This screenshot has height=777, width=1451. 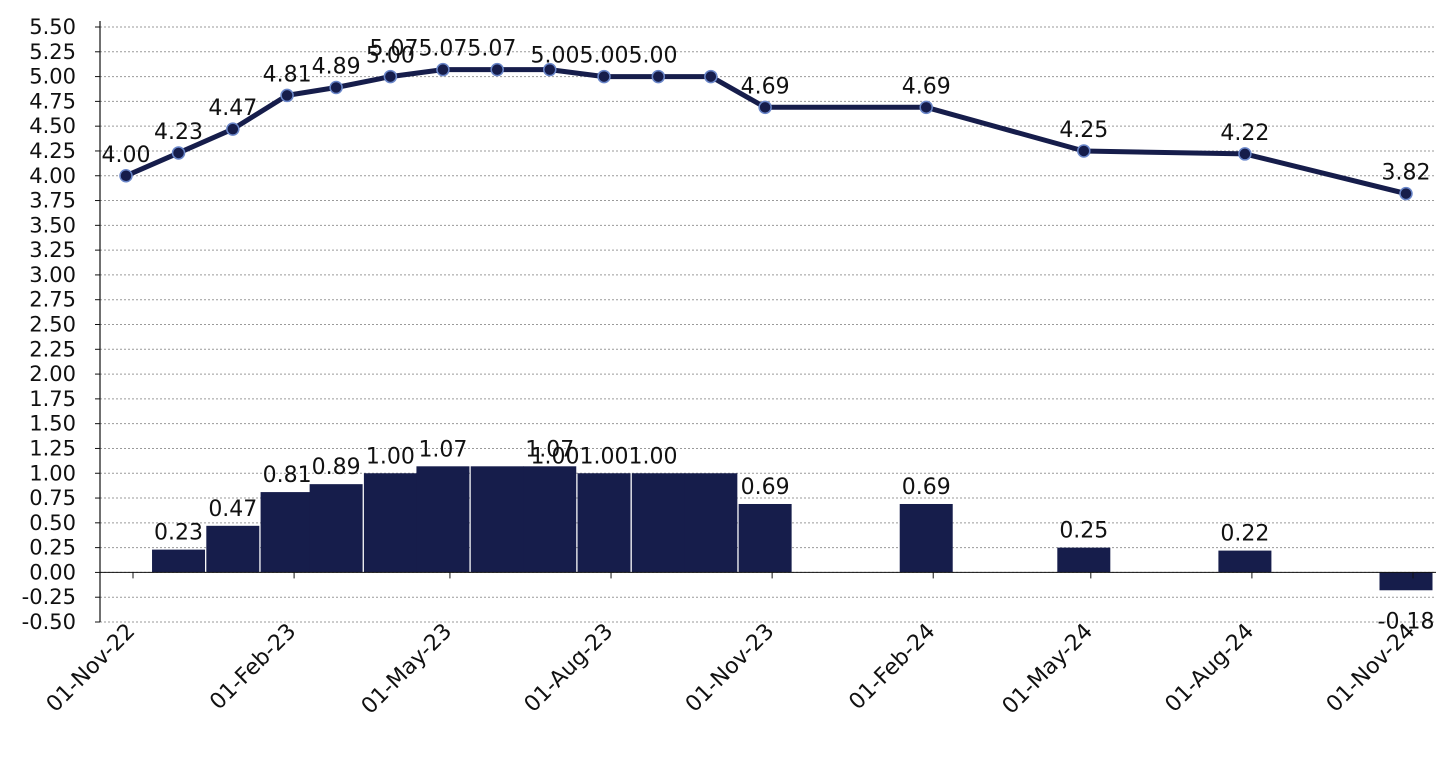 I want to click on line-data-label: 4.47, so click(x=232, y=108).